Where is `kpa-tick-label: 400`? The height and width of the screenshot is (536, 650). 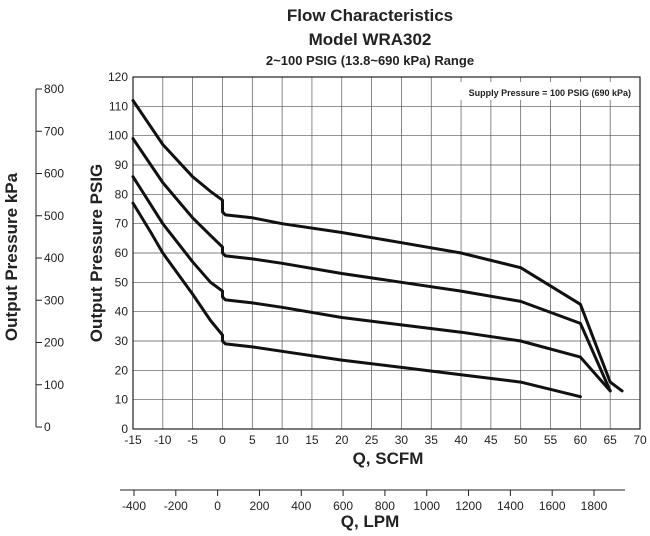 kpa-tick-label: 400 is located at coordinates (54, 258).